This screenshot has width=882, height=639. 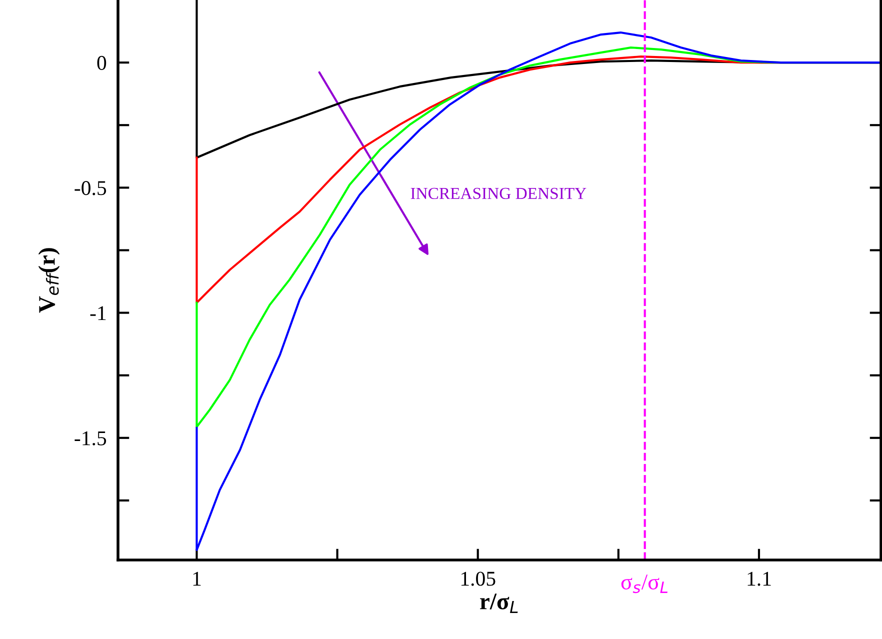 I want to click on x-tick-label: 1.05, so click(x=478, y=579).